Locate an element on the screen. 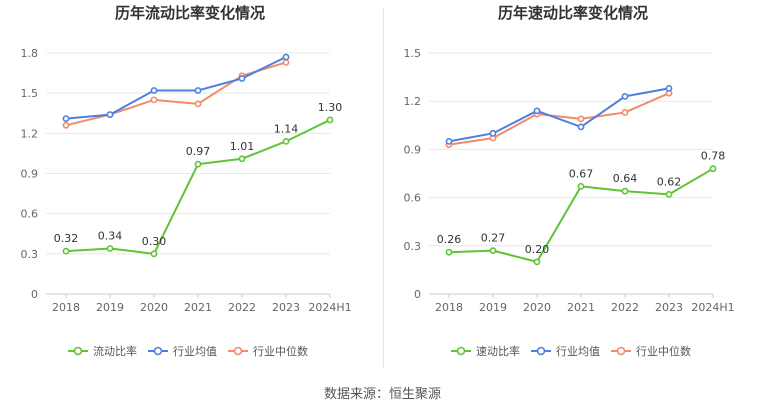  data-label: 1.01 is located at coordinates (242, 146).